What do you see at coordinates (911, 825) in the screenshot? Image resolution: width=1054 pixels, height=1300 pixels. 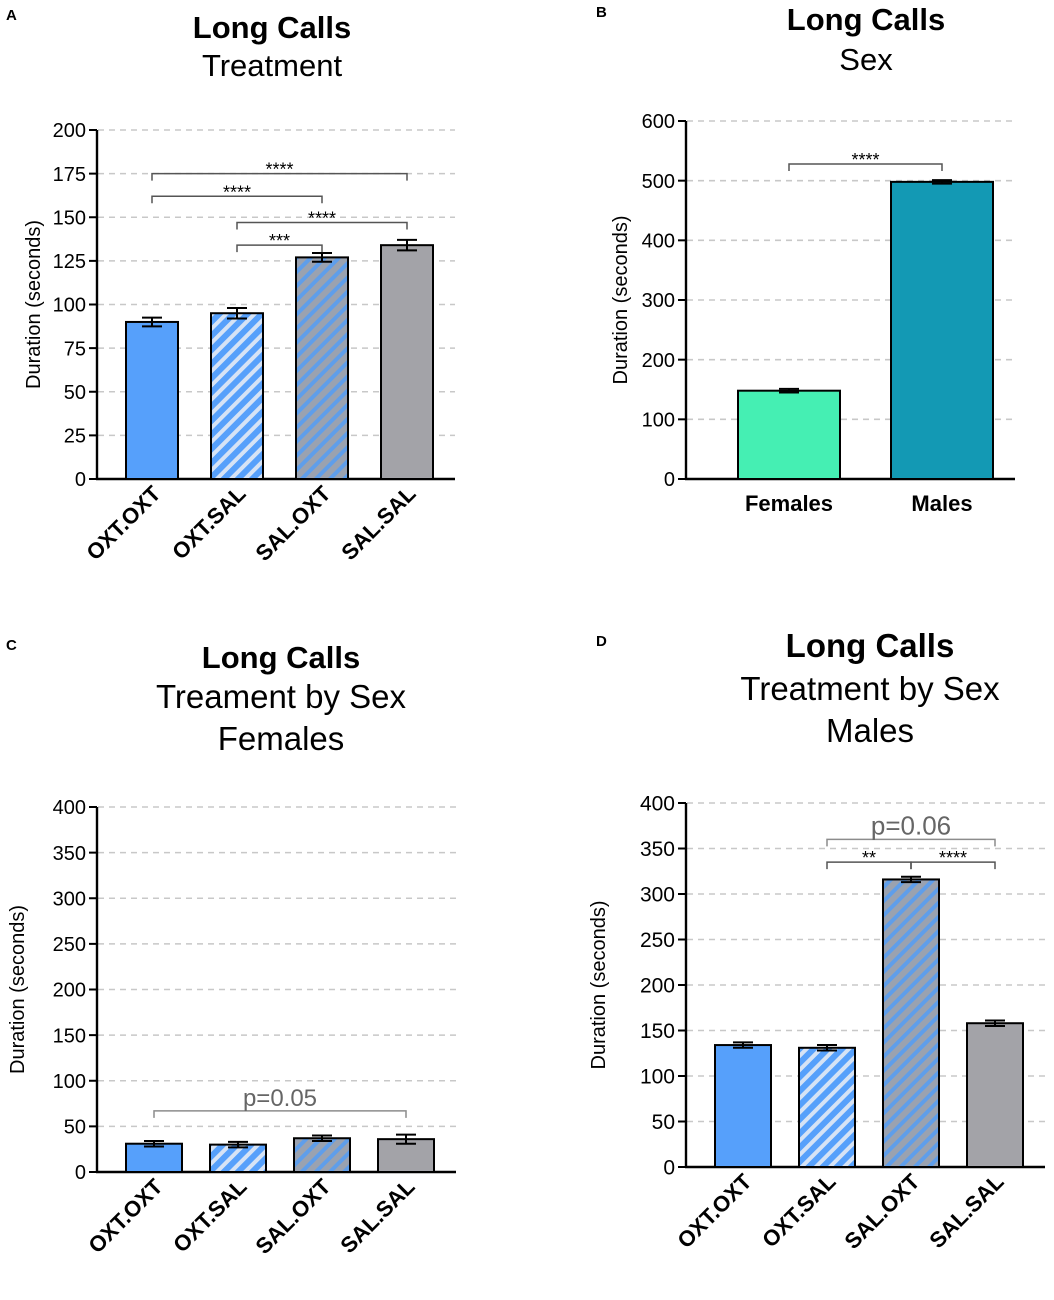 I see `significance-label: p=0.06` at bounding box center [911, 825].